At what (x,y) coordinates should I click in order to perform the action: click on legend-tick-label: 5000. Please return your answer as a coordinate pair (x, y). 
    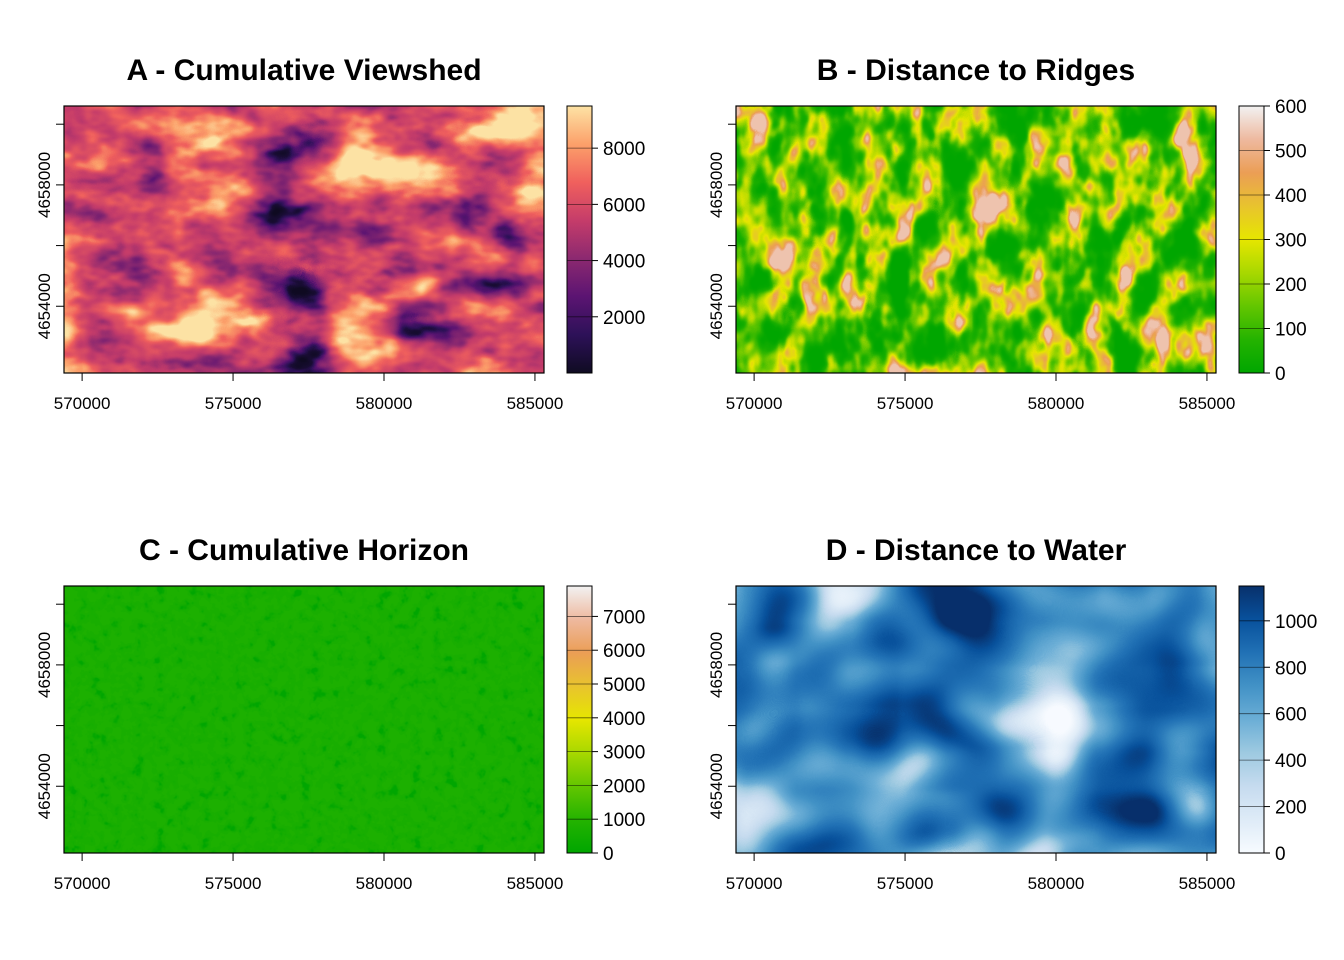
    Looking at the image, I should click on (624, 685).